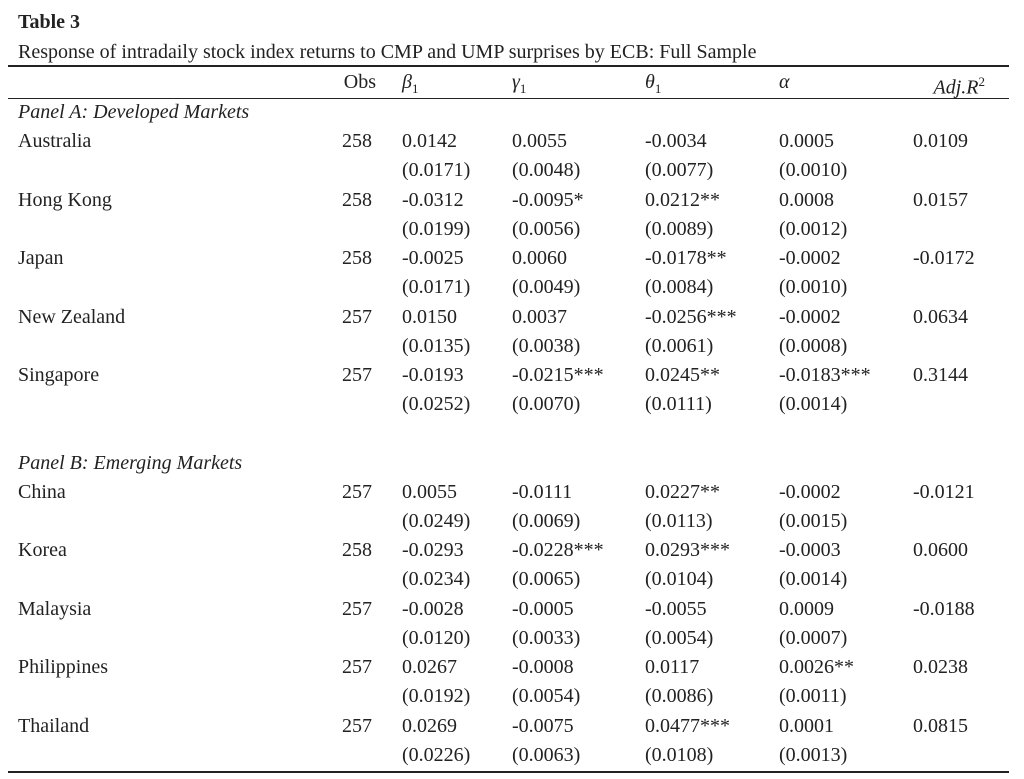  I want to click on country: Japan, so click(41, 258).